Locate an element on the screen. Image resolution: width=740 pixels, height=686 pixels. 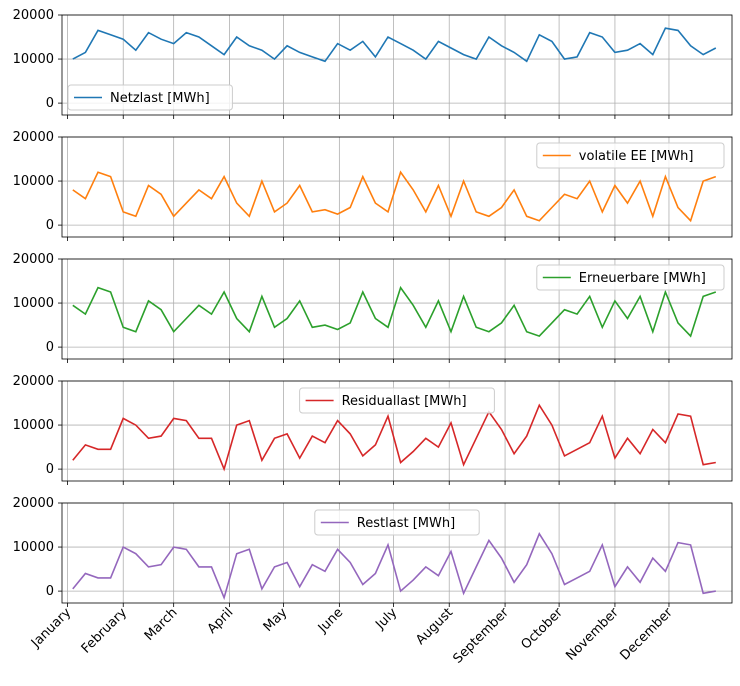
x-tick-label: February is located at coordinates (105, 631).